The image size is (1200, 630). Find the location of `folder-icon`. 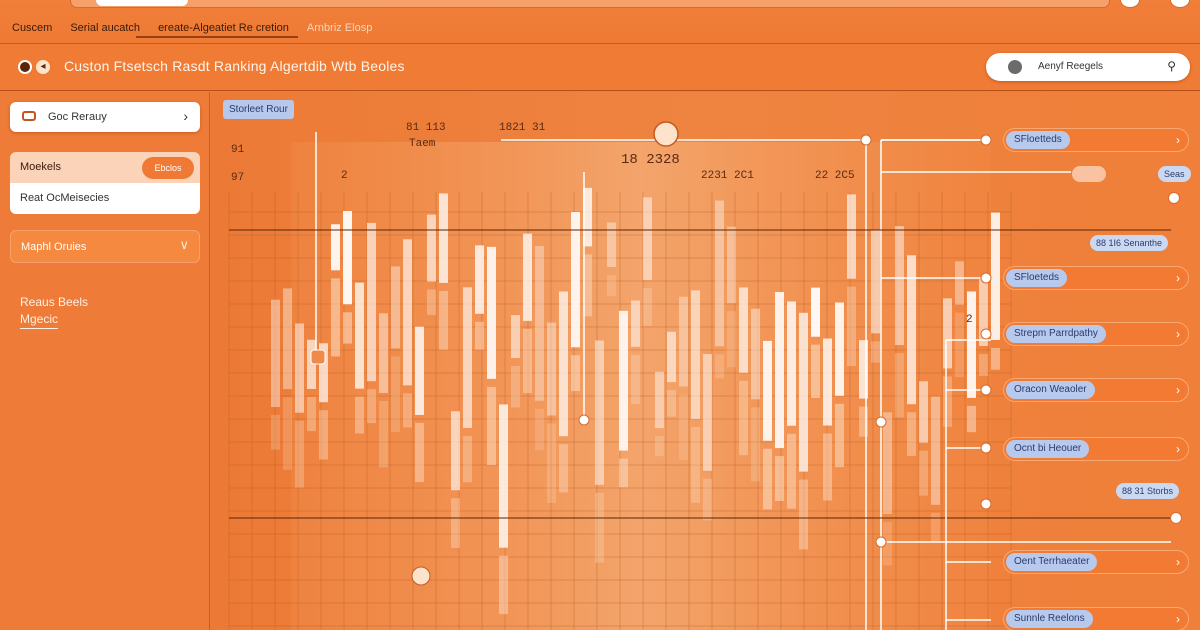

folder-icon is located at coordinates (29, 116).